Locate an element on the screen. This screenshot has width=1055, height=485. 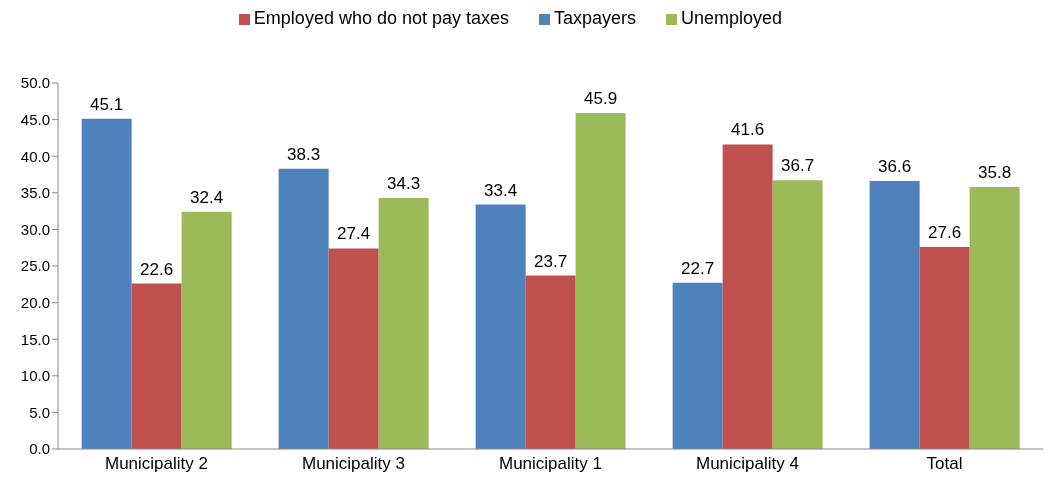
y-tick-label: 0.0 is located at coordinates (39, 449).